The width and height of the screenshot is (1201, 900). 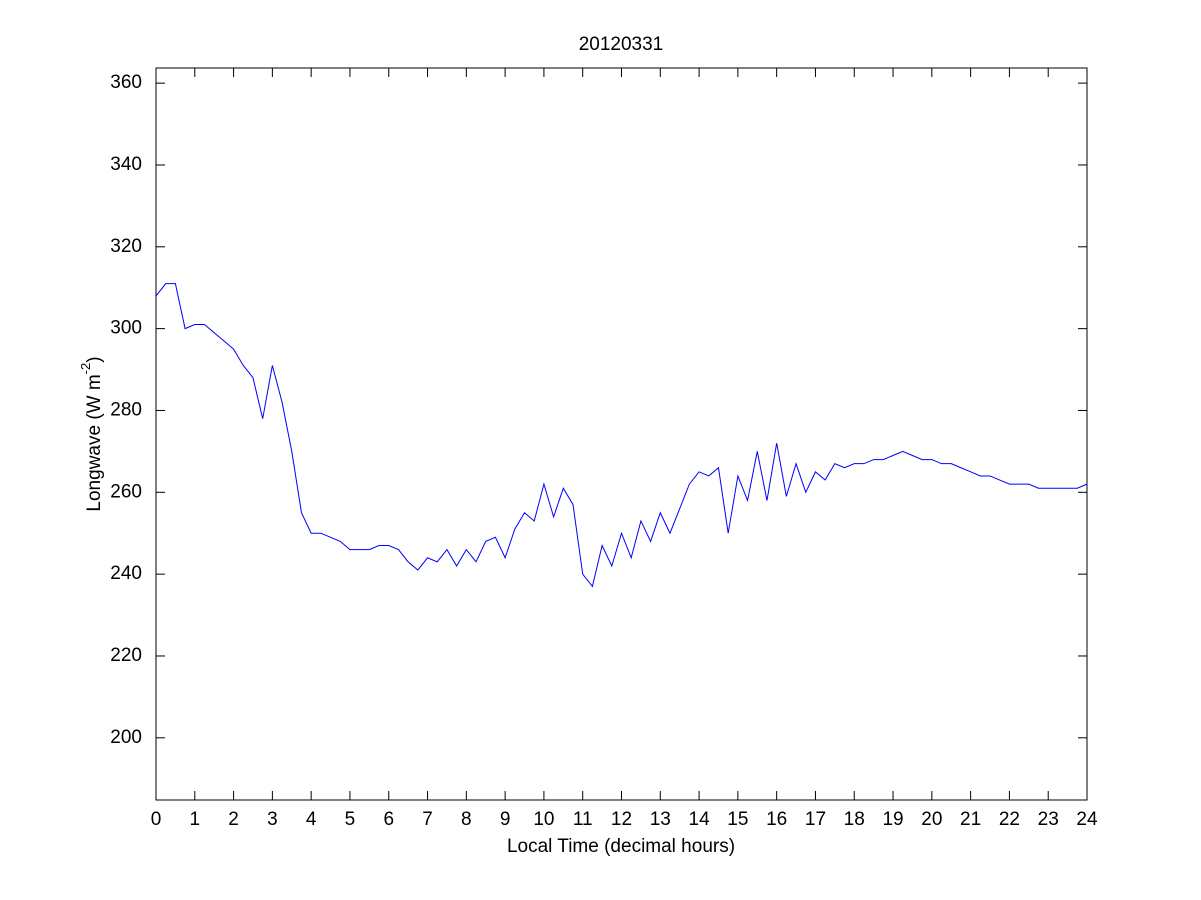 I want to click on y-tick-label: 260, so click(x=126, y=491).